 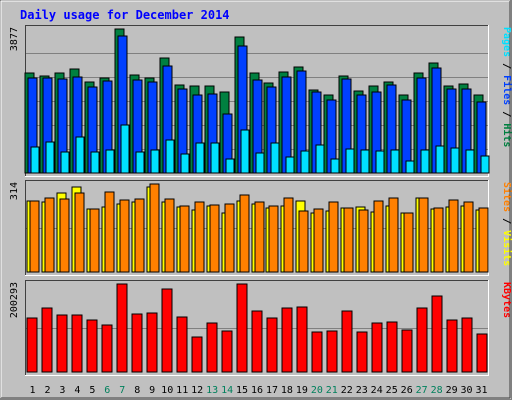 What do you see at coordinates (506, 300) in the screenshot?
I see `legend-item-kbytes: KBytes` at bounding box center [506, 300].